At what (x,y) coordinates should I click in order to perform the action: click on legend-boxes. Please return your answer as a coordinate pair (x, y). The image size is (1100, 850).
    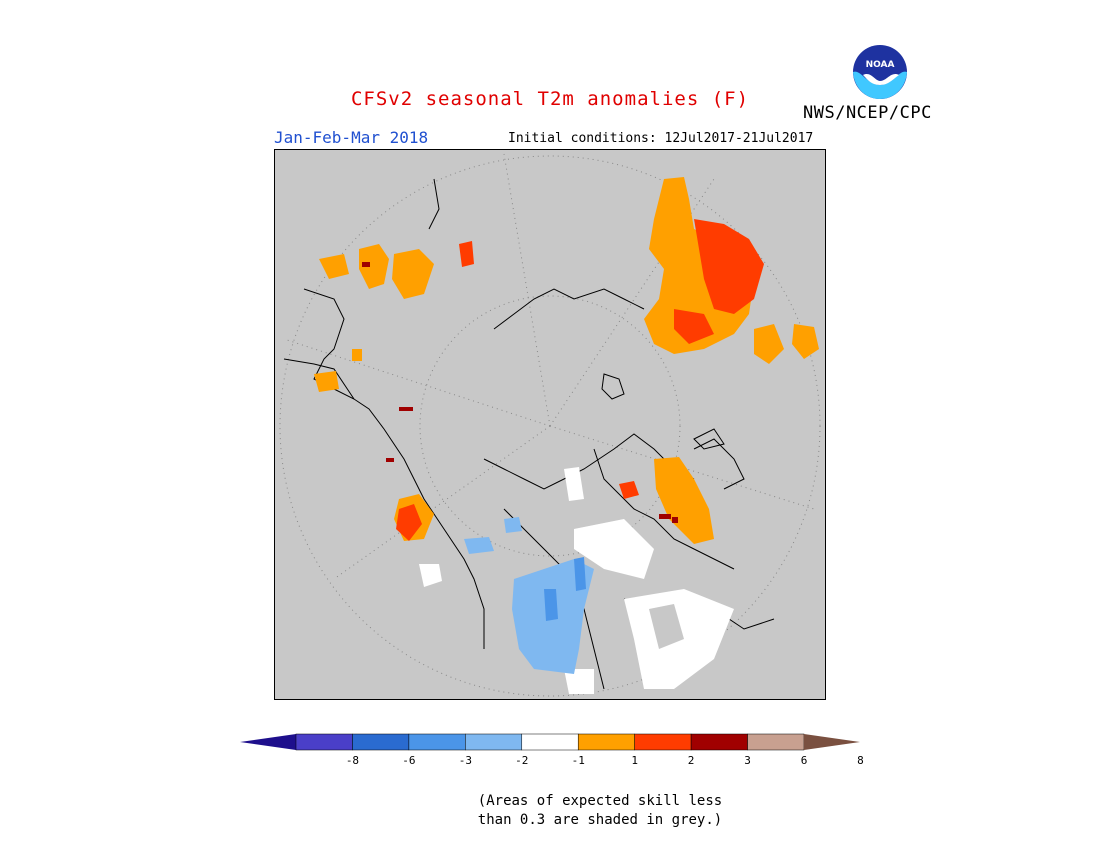
    Looking at the image, I should click on (550, 742).